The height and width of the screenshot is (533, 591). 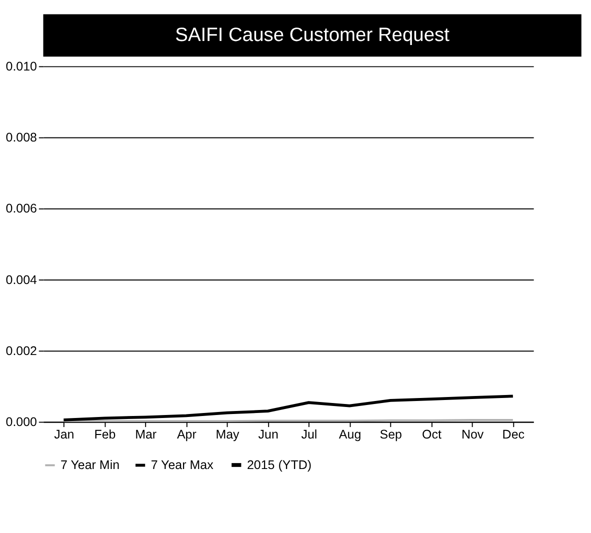 I want to click on x-tick-label: Jun, so click(x=268, y=435).